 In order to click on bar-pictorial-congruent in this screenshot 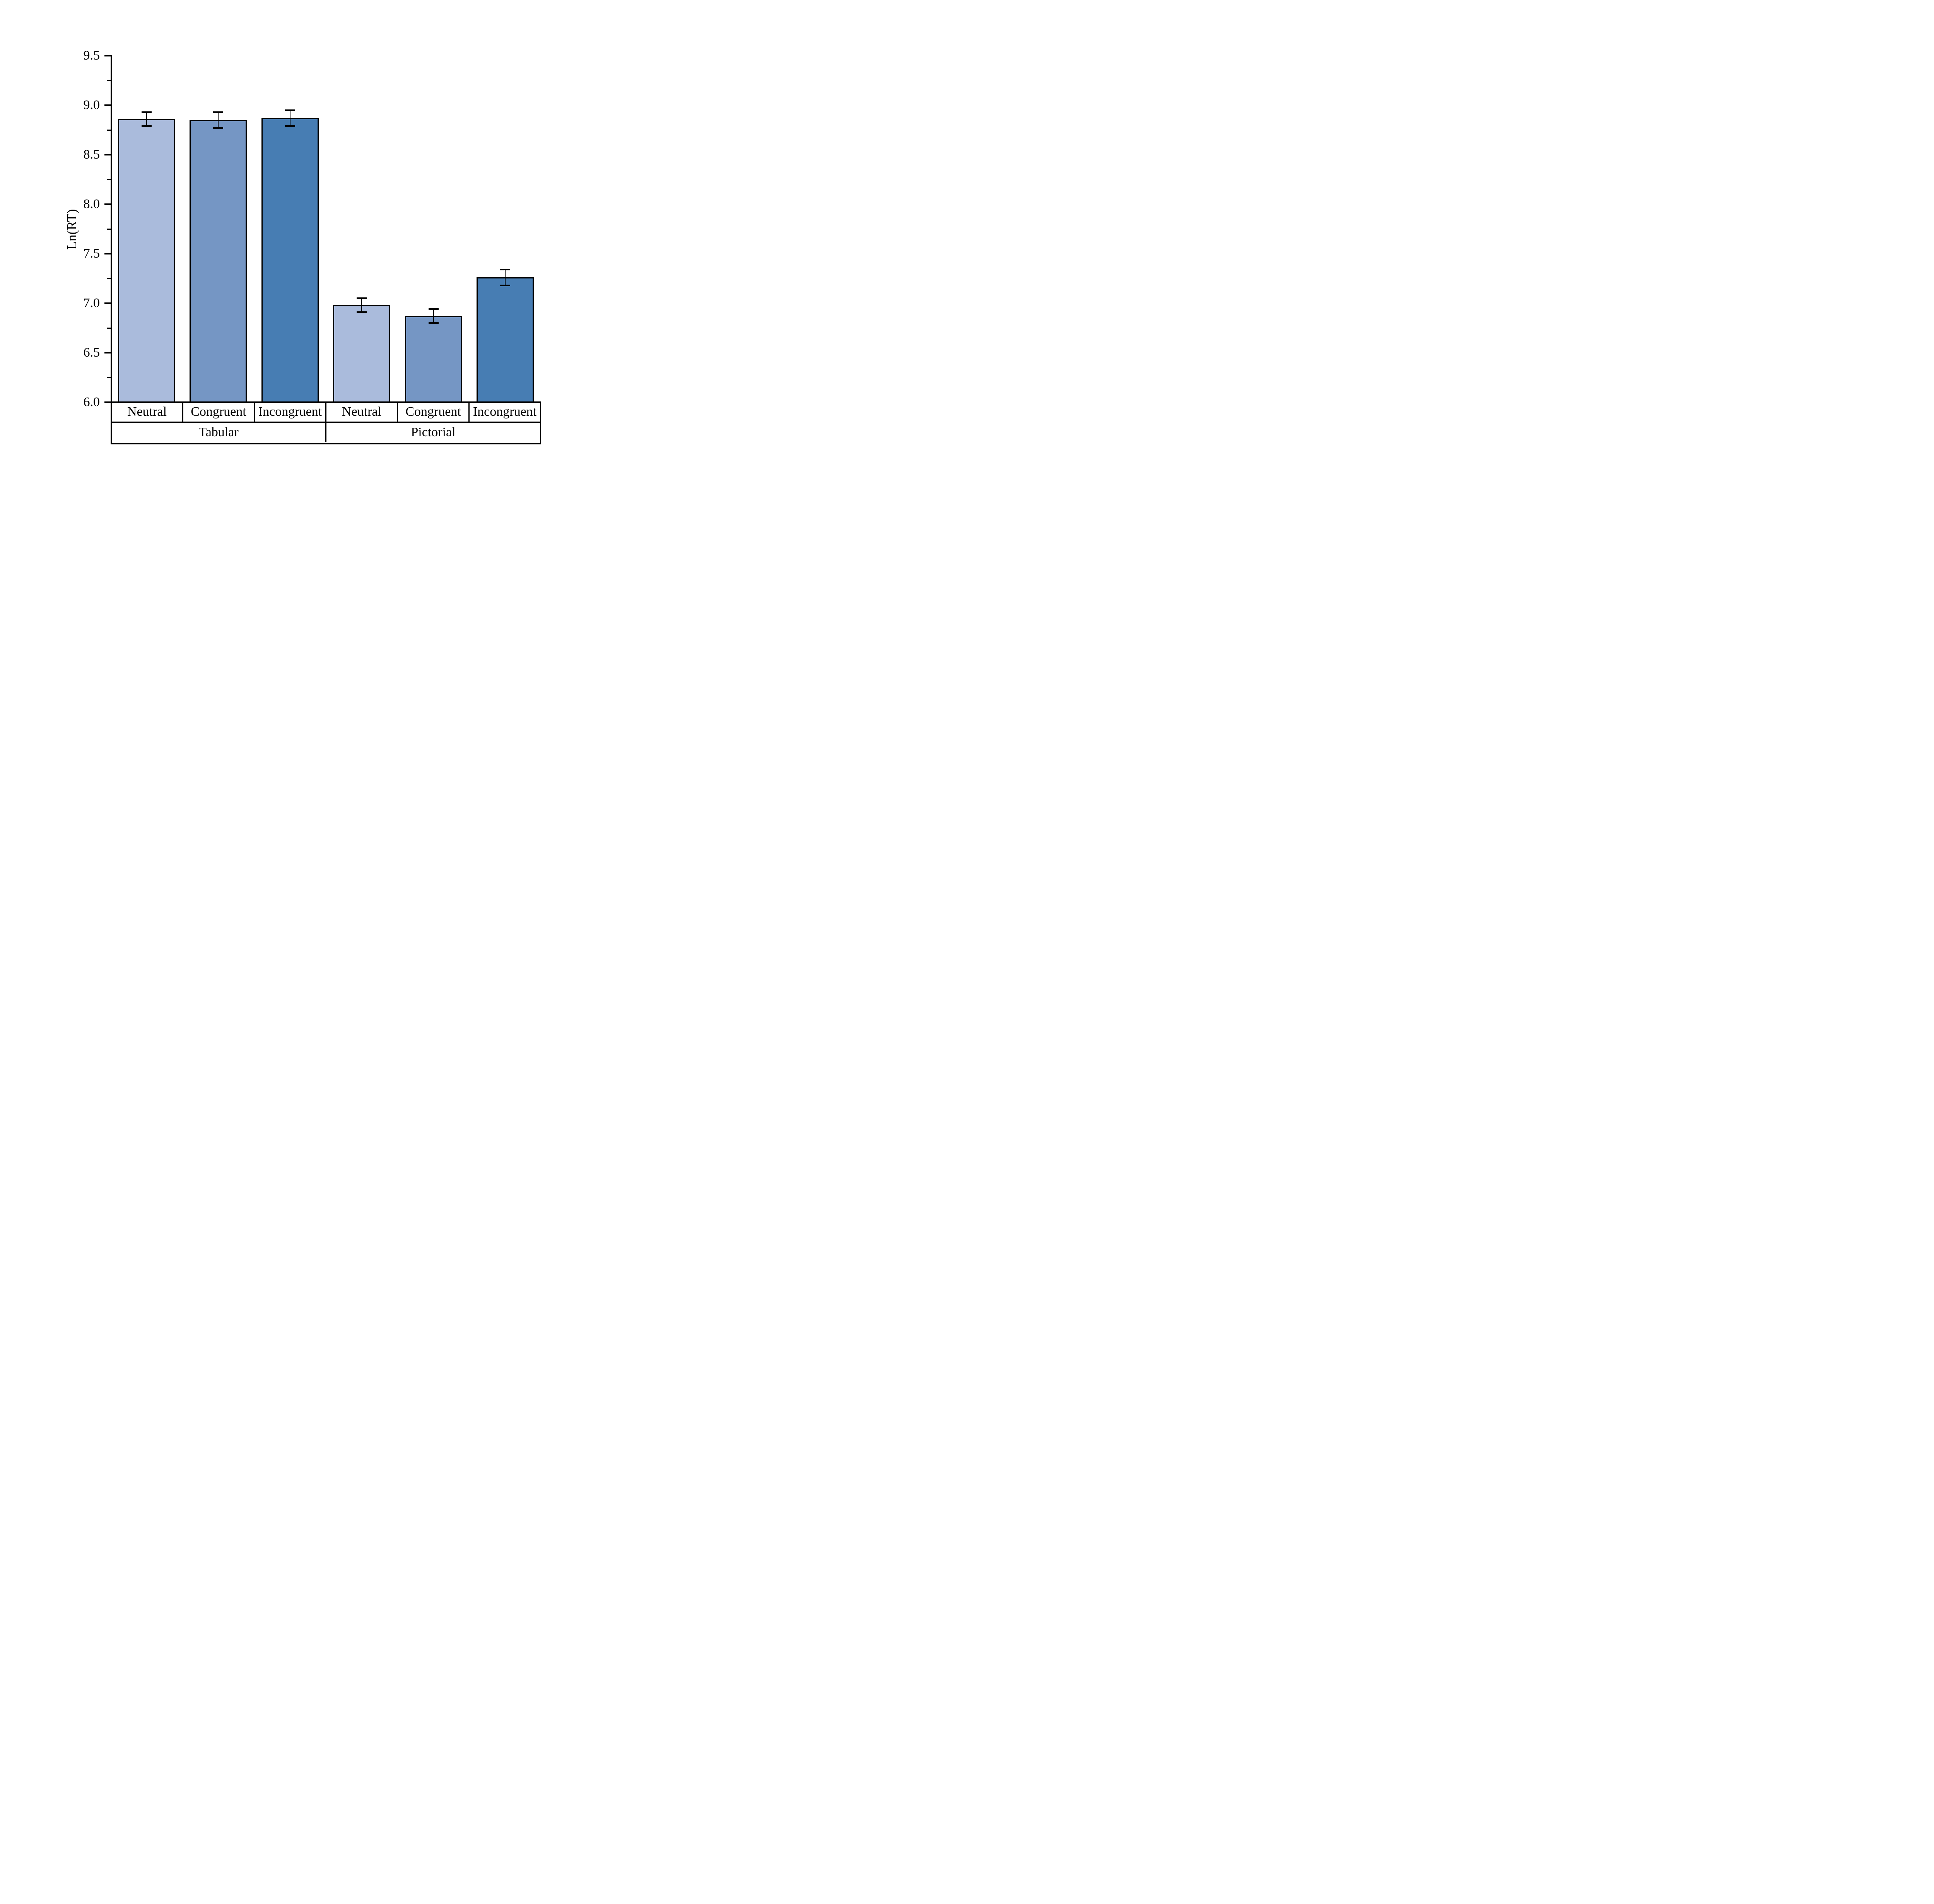, I will do `click(433, 359)`.